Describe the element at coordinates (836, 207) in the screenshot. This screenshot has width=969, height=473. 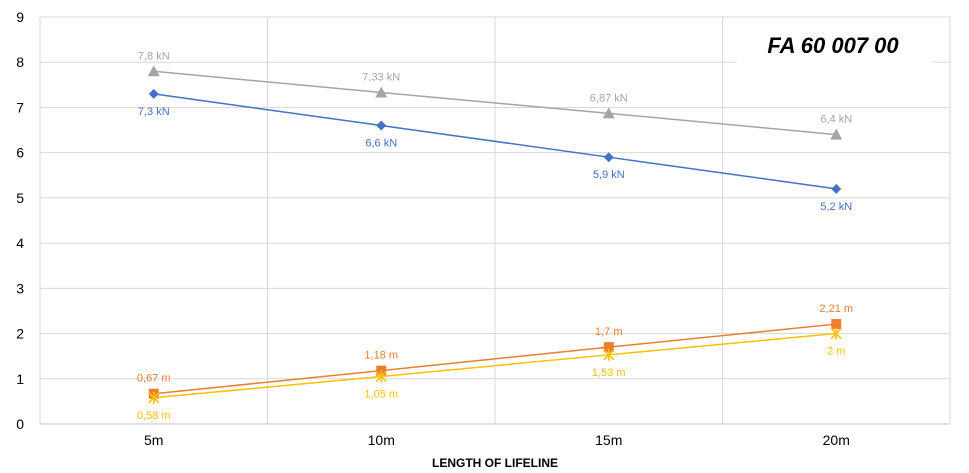
I see `data-label: 5,2 kN` at that location.